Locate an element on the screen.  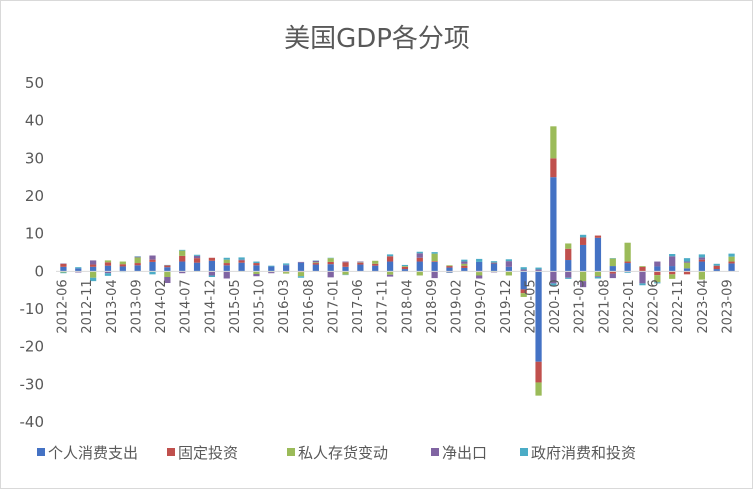
y-tick-label: -30 is located at coordinates (32, 384).